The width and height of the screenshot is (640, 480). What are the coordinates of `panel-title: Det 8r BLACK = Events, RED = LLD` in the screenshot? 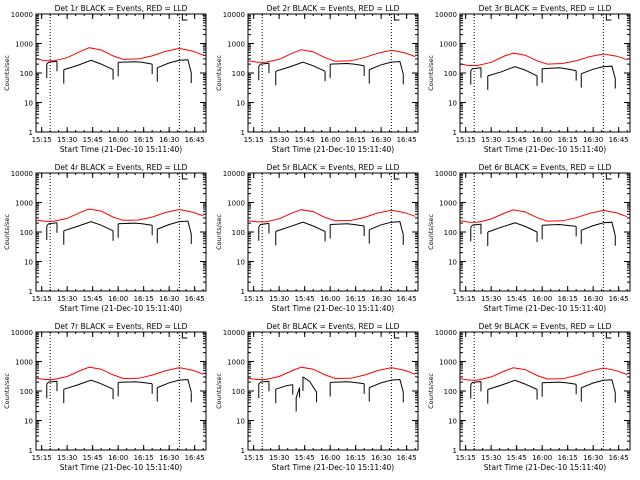 It's located at (333, 326).